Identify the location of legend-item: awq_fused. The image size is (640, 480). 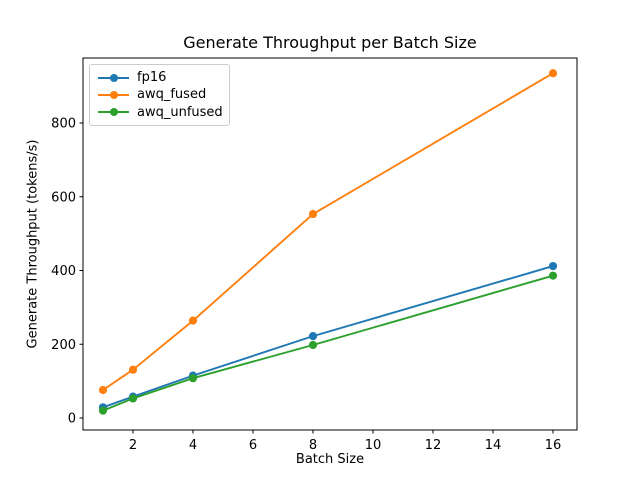
(159, 94).